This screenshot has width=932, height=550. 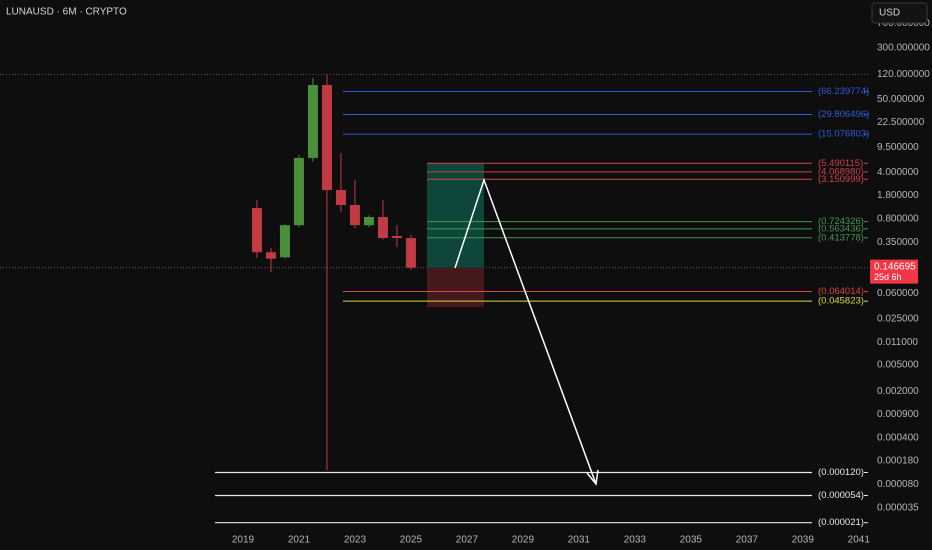 I want to click on y-tick-label: 120.000000, so click(x=903, y=74).